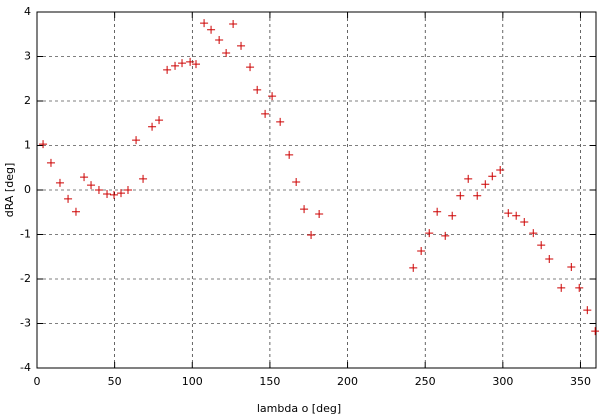 The height and width of the screenshot is (418, 599). I want to click on y-tick-label: -1, so click(25, 234).